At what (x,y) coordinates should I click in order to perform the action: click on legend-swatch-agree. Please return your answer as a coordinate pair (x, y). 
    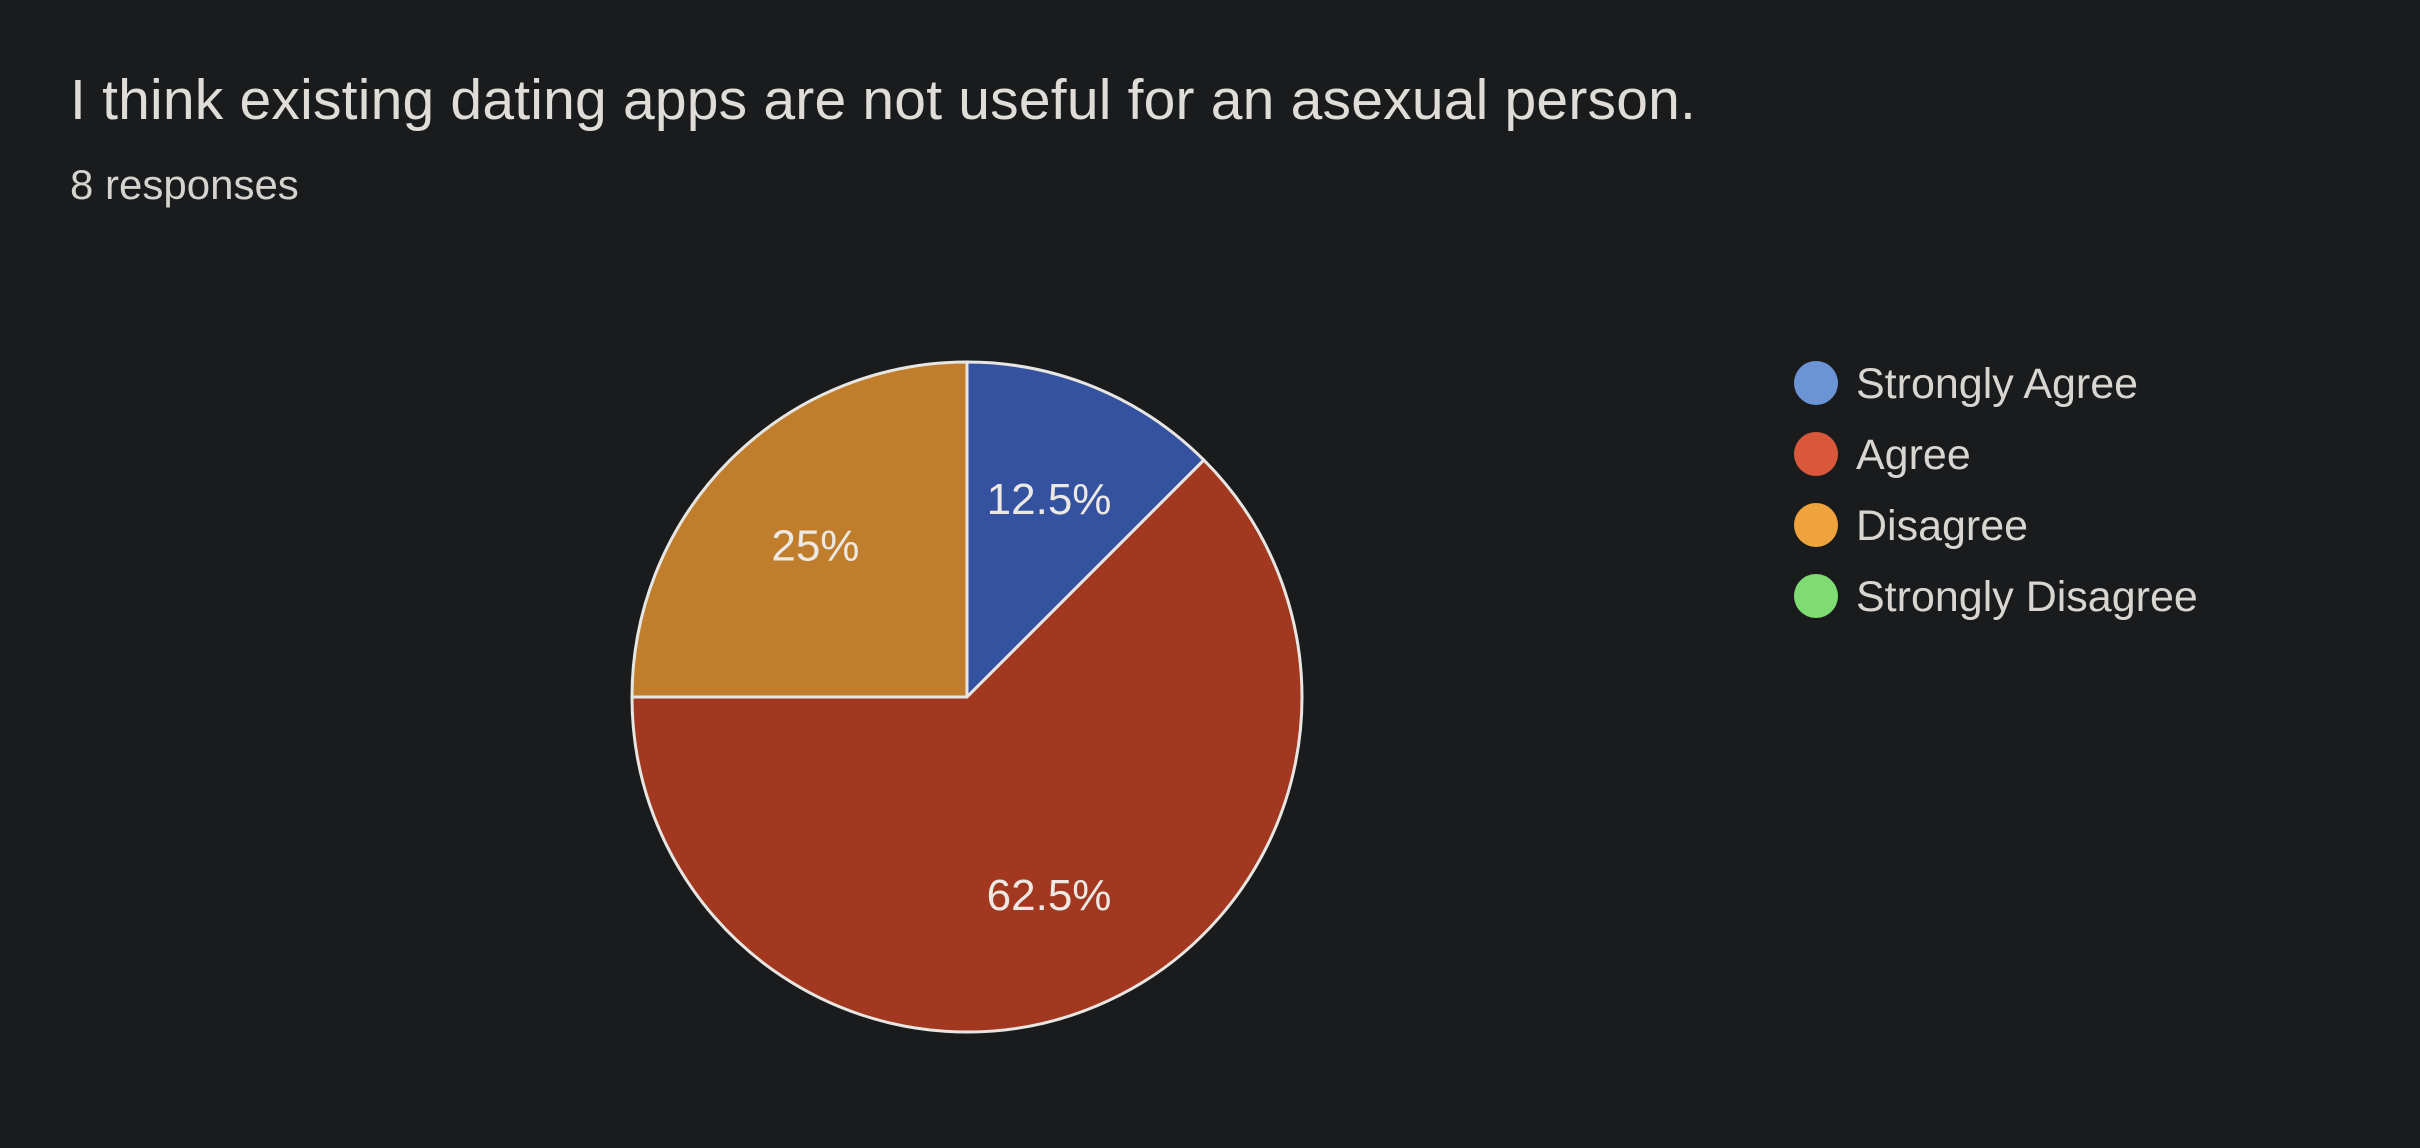
    Looking at the image, I should click on (1816, 454).